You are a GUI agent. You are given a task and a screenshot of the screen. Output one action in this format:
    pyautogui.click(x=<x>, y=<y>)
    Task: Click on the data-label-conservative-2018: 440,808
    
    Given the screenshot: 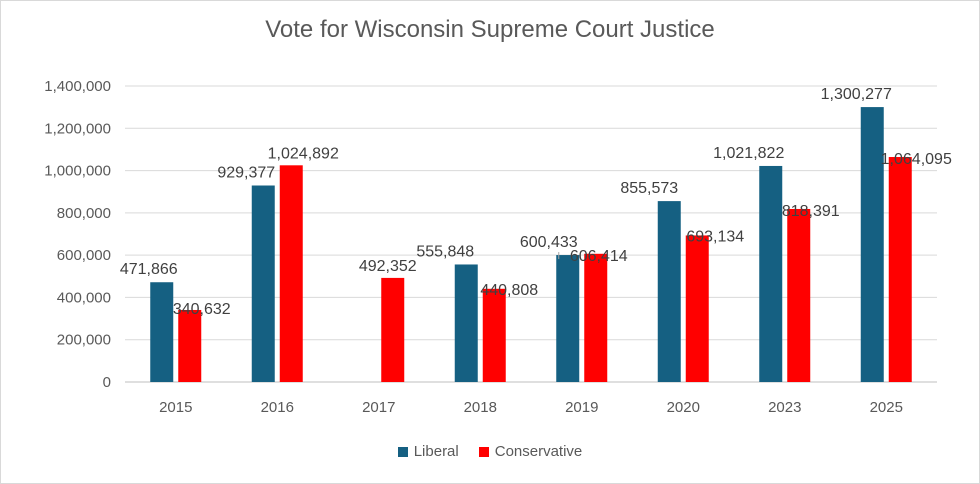 What is the action you would take?
    pyautogui.click(x=509, y=290)
    